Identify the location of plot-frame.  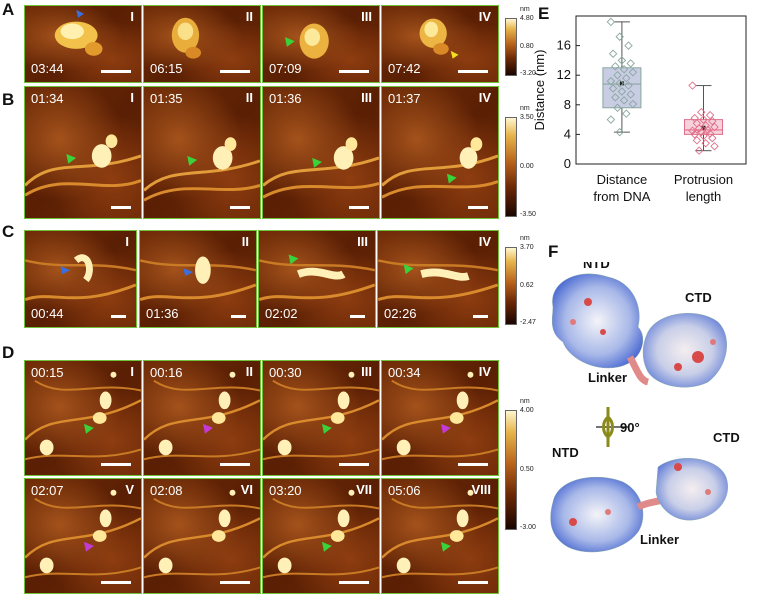
(661, 90).